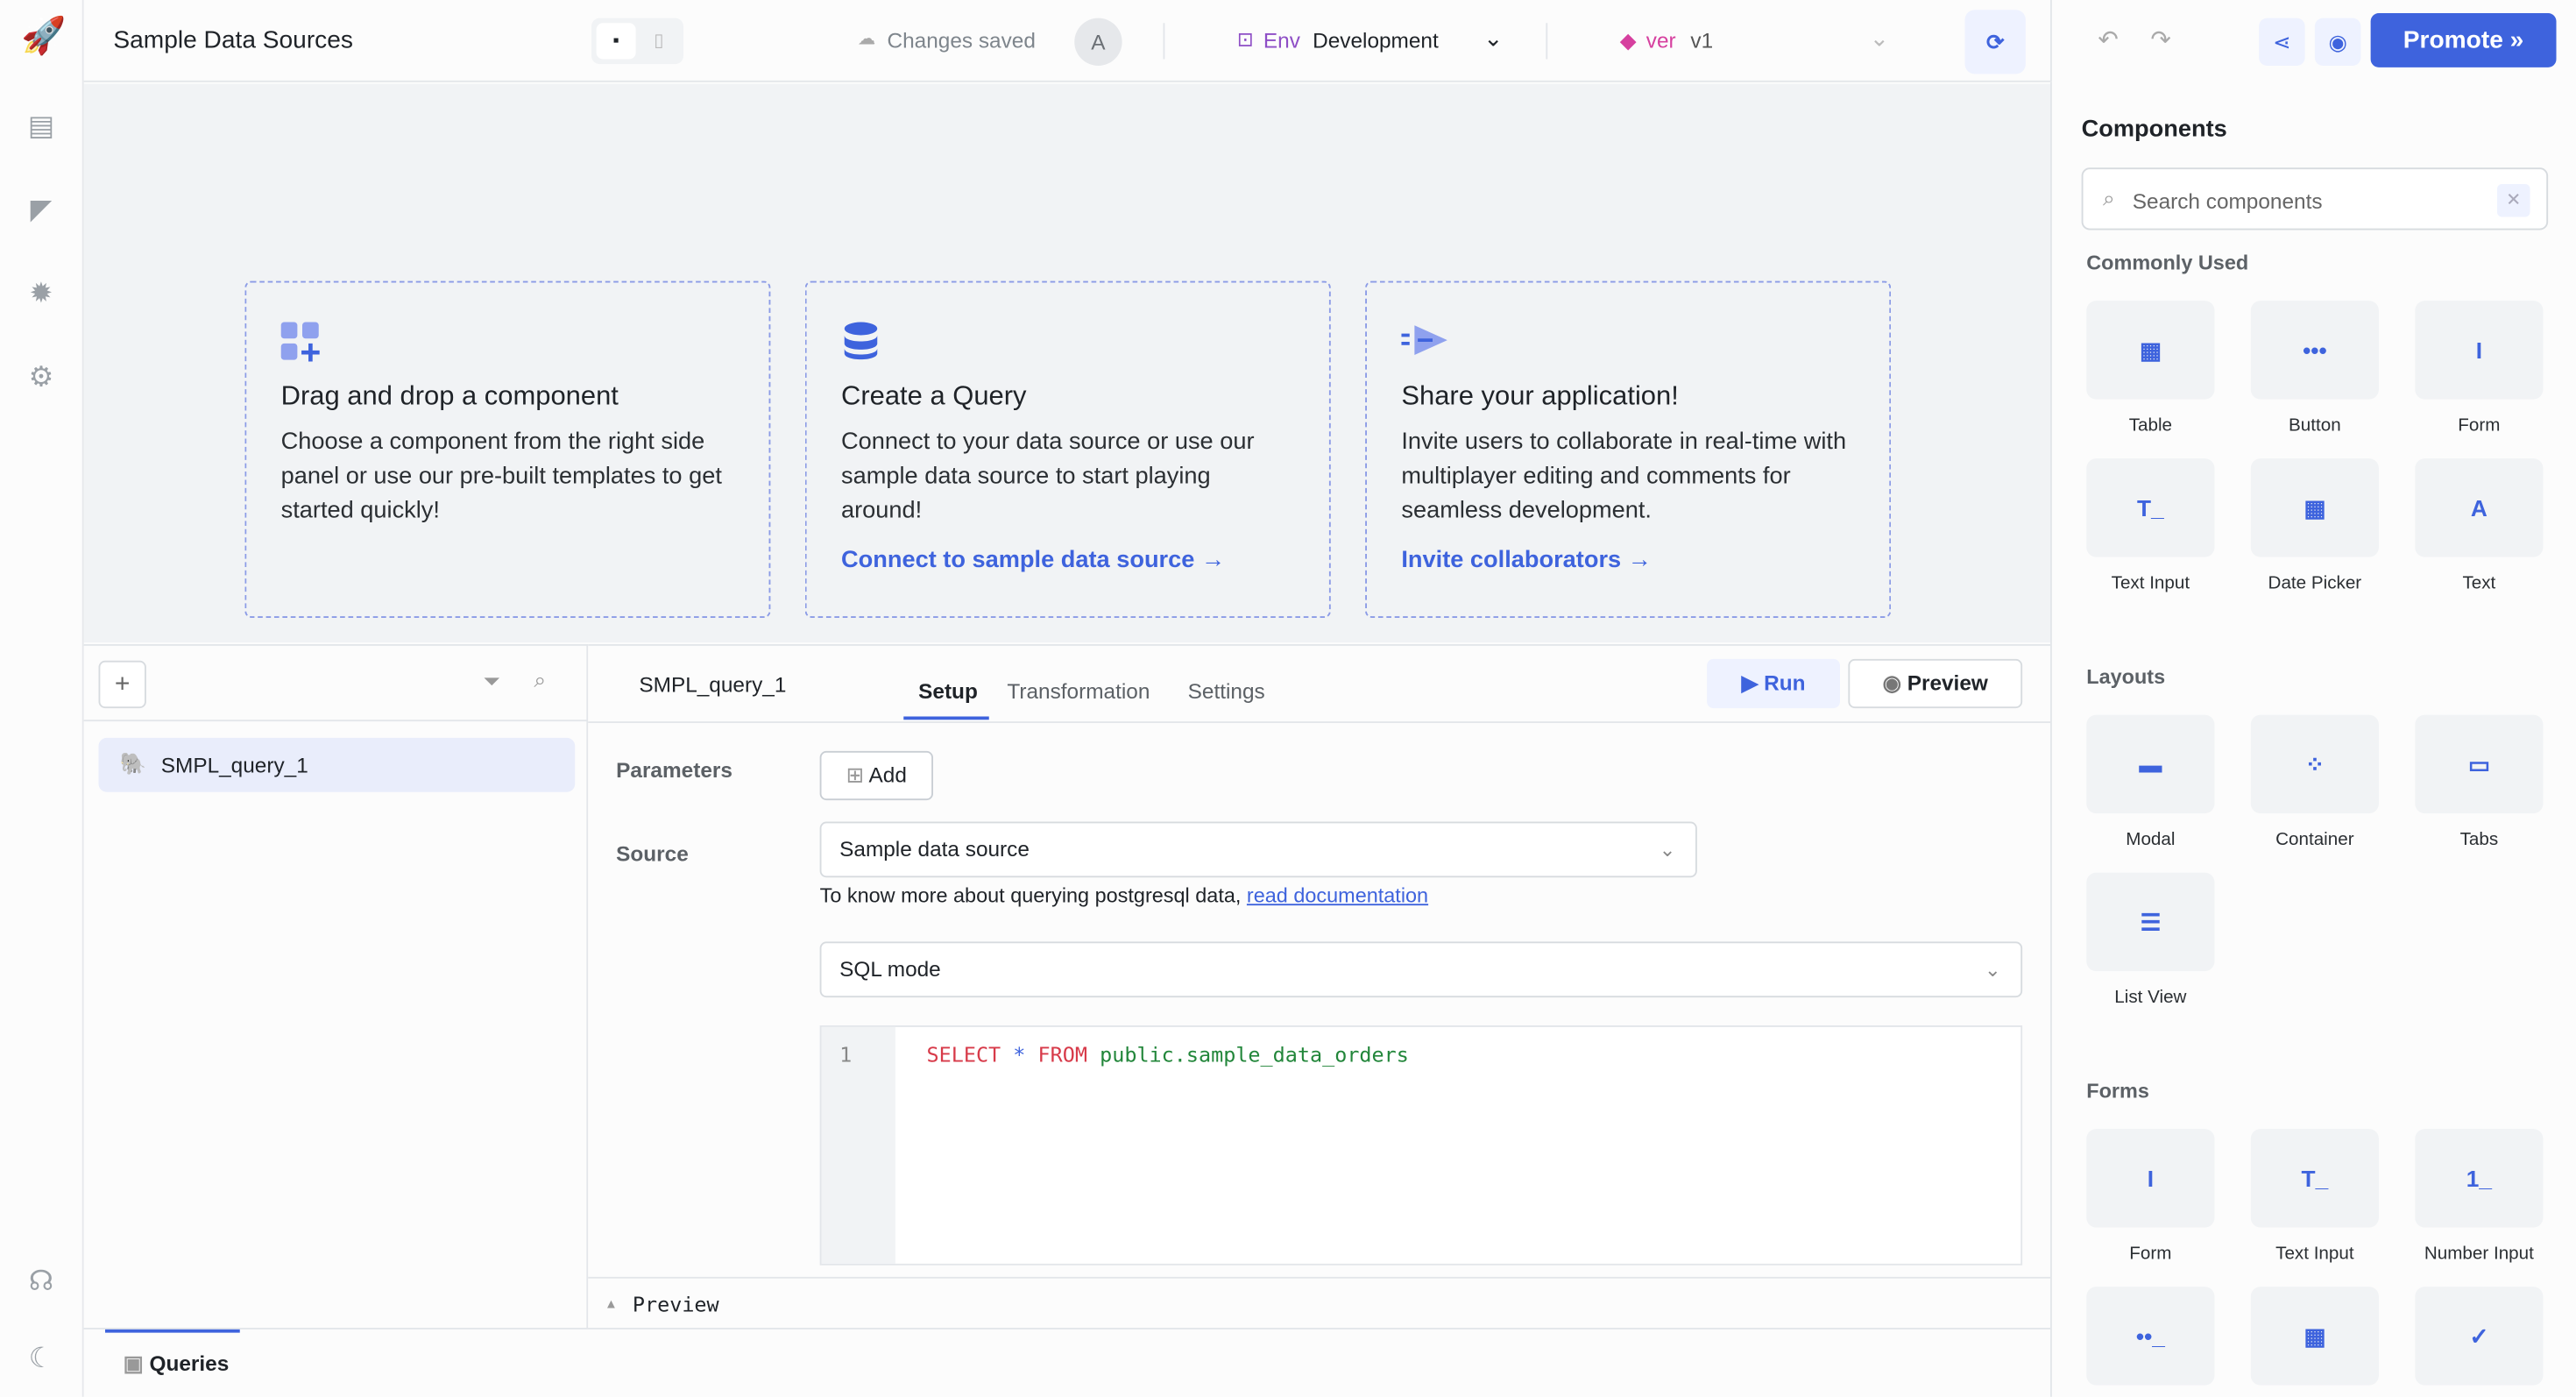 This screenshot has width=2576, height=1397. Describe the element at coordinates (304, 342) in the screenshot. I see `add-component-icon` at that location.